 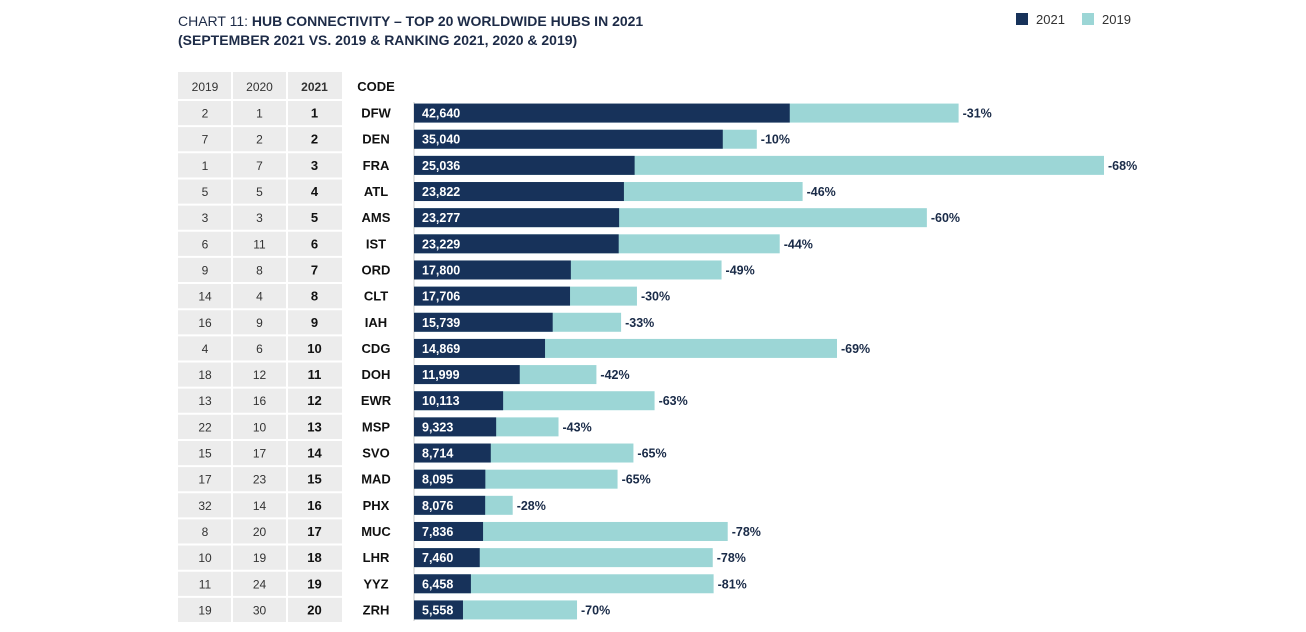 I want to click on rank-2019-cell: 6, so click(x=205, y=244).